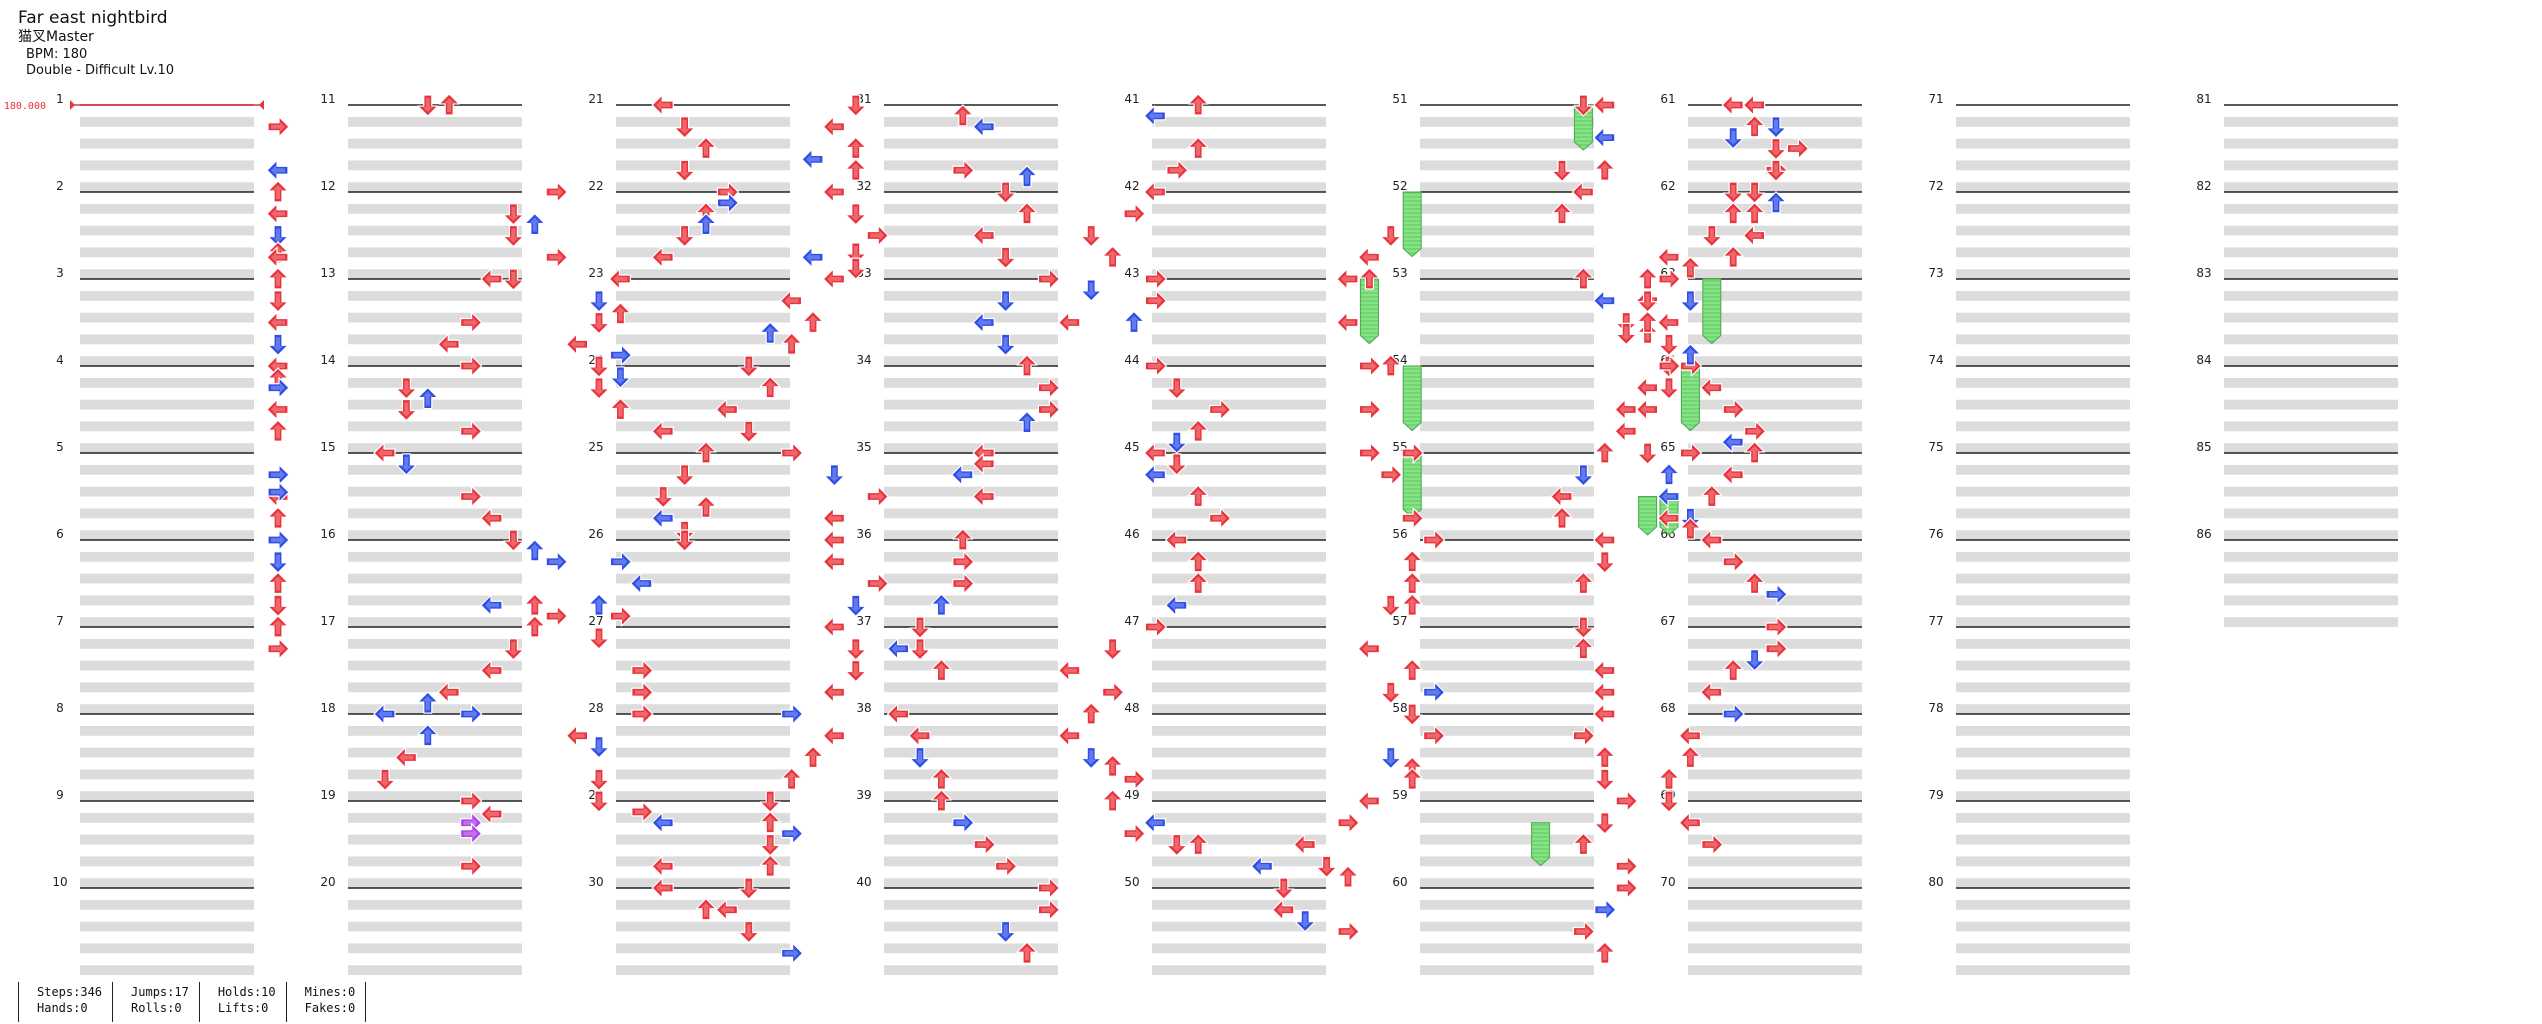 The image size is (2542, 1024). I want to click on measure-33: 33, so click(957, 316).